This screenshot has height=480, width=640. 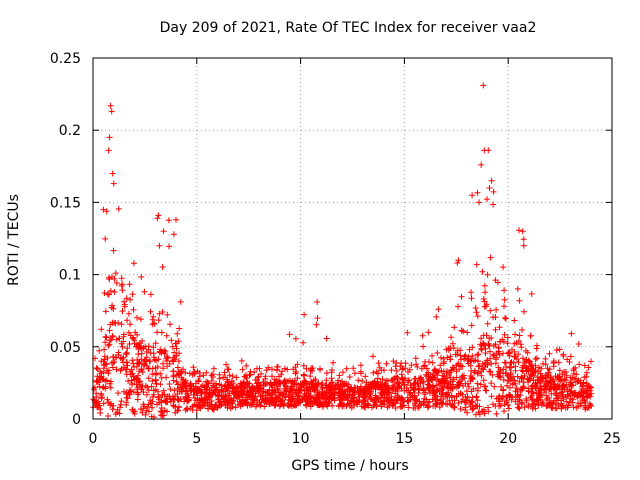 What do you see at coordinates (196, 439) in the screenshot?
I see `x-tick-label: 5` at bounding box center [196, 439].